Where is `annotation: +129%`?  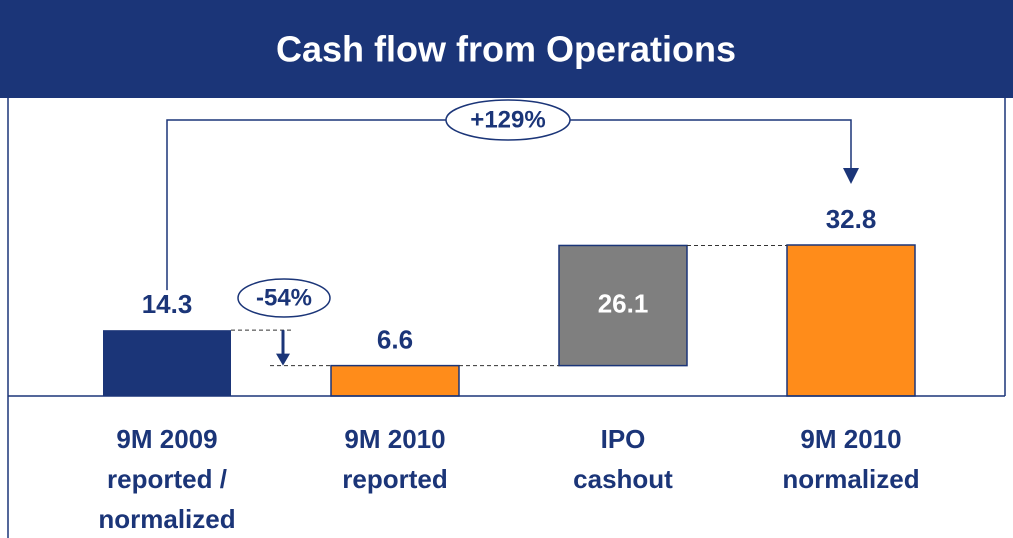 annotation: +129% is located at coordinates (507, 119).